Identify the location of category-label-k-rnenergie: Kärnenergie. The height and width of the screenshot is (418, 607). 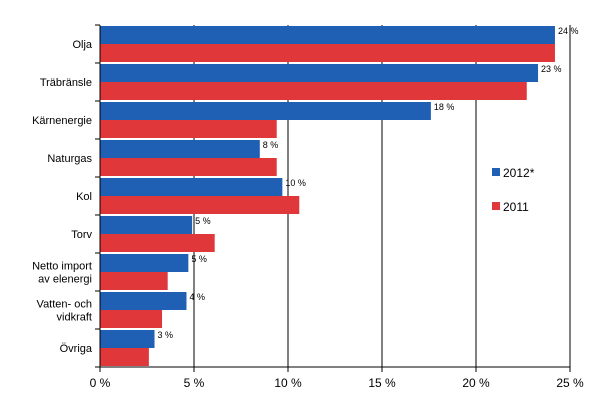
(62, 121).